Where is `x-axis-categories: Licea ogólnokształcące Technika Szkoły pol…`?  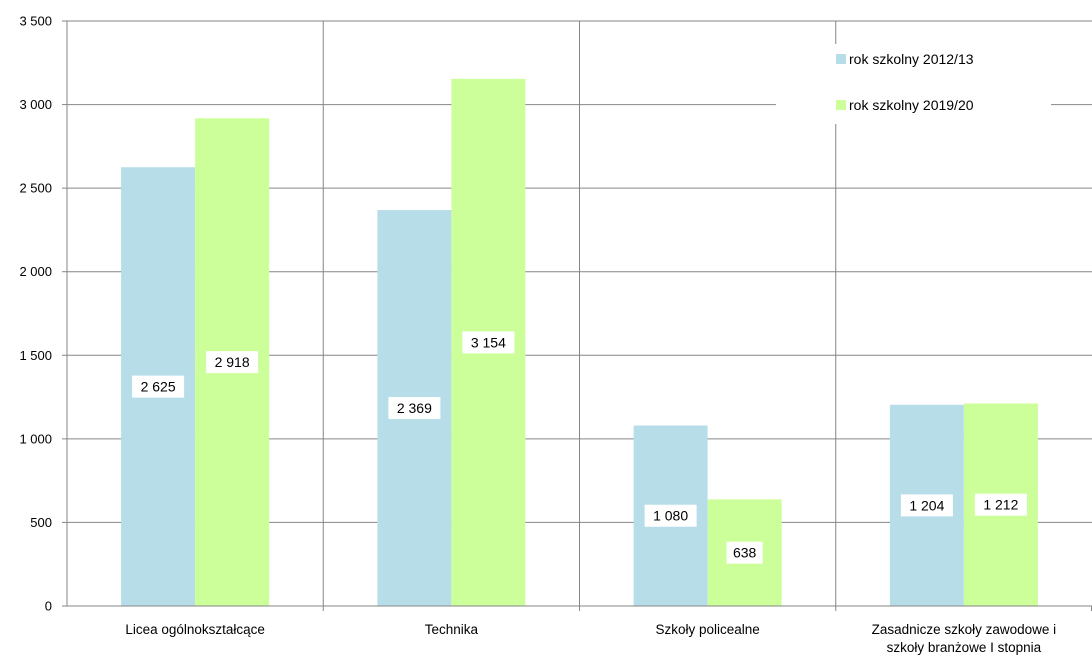 x-axis-categories: Licea ogólnokształcące Technika Szkoły pol… is located at coordinates (590, 638).